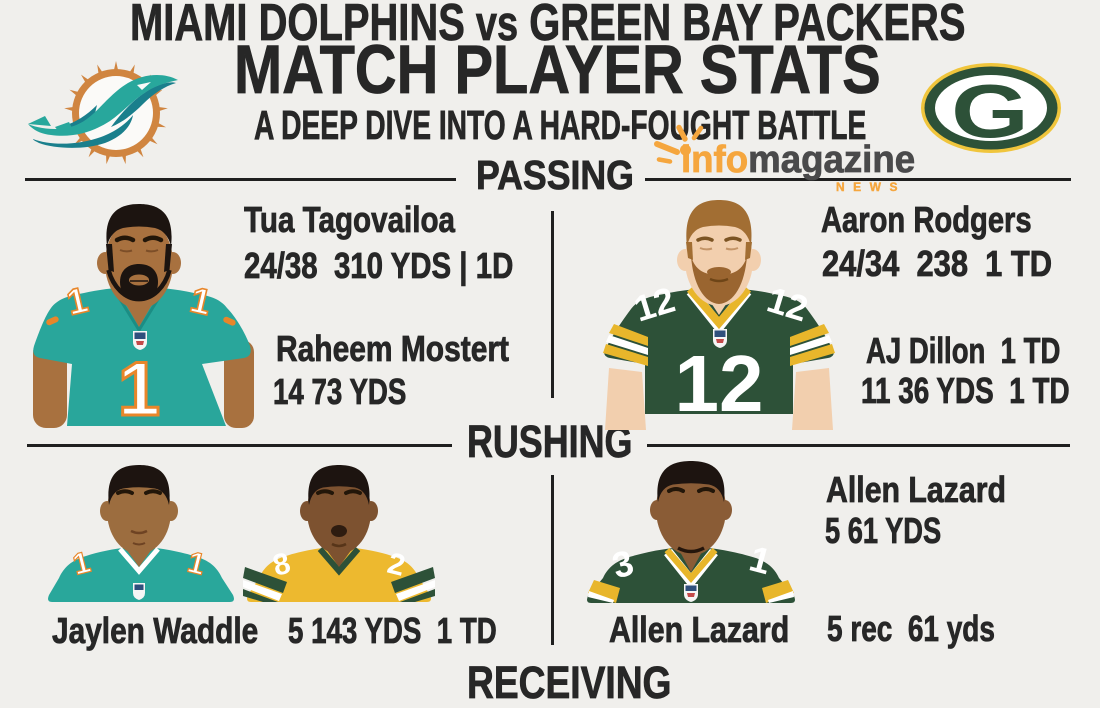 The height and width of the screenshot is (708, 1100). I want to click on svg-text: G, so click(990, 111).